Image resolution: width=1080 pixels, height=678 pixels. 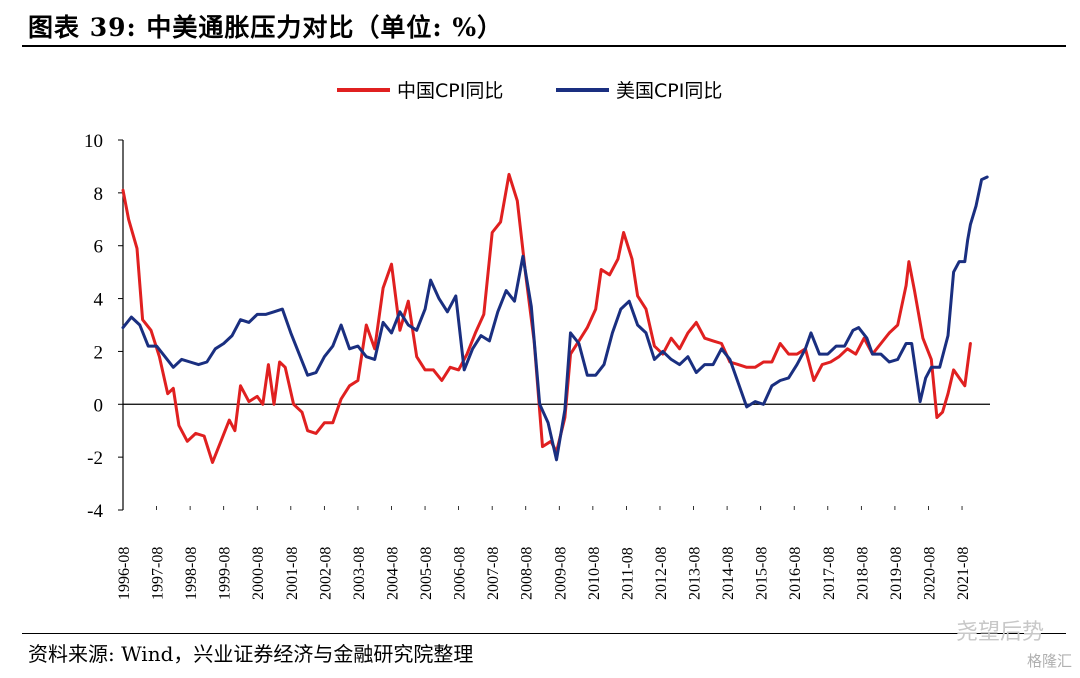 I want to click on y-tick-label: 2, so click(x=99, y=352).